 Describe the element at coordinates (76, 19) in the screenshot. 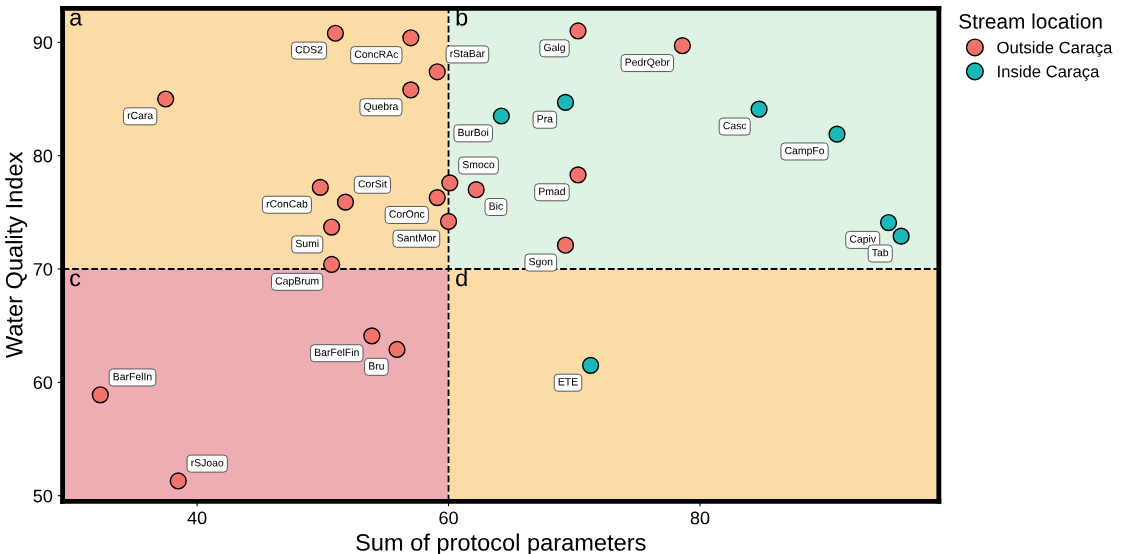

I see `band-label: a` at that location.